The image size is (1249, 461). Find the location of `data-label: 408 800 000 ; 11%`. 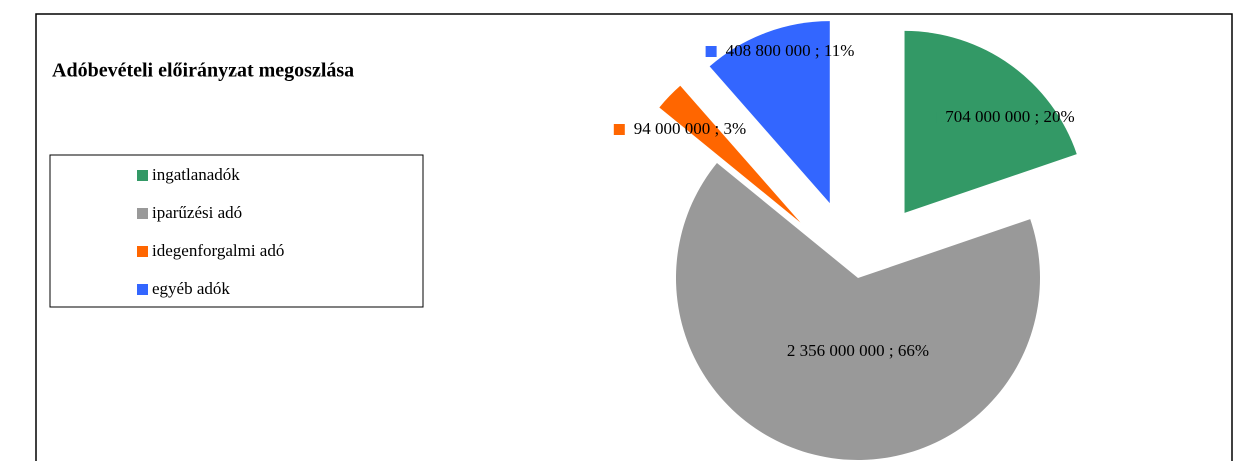

data-label: 408 800 000 ; 11% is located at coordinates (790, 50).